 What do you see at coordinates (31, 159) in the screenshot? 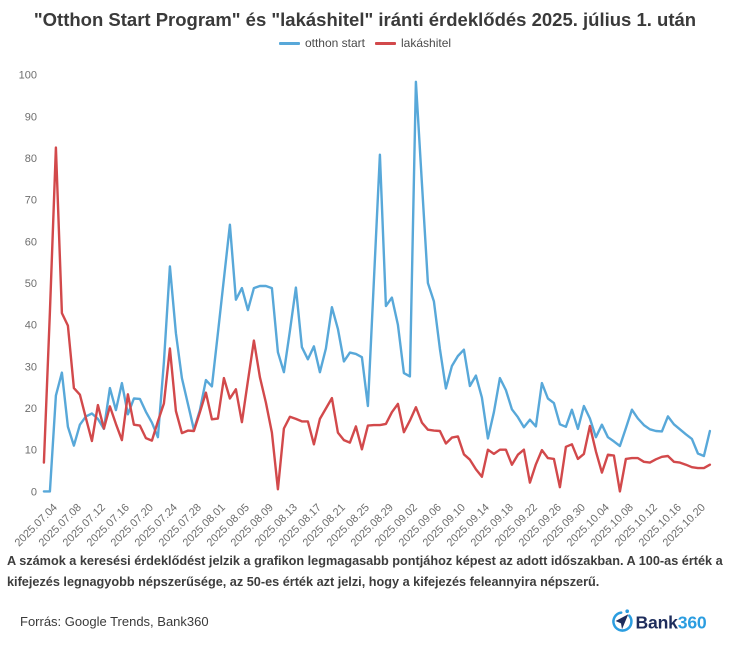
I see `svg-text: 80` at bounding box center [31, 159].